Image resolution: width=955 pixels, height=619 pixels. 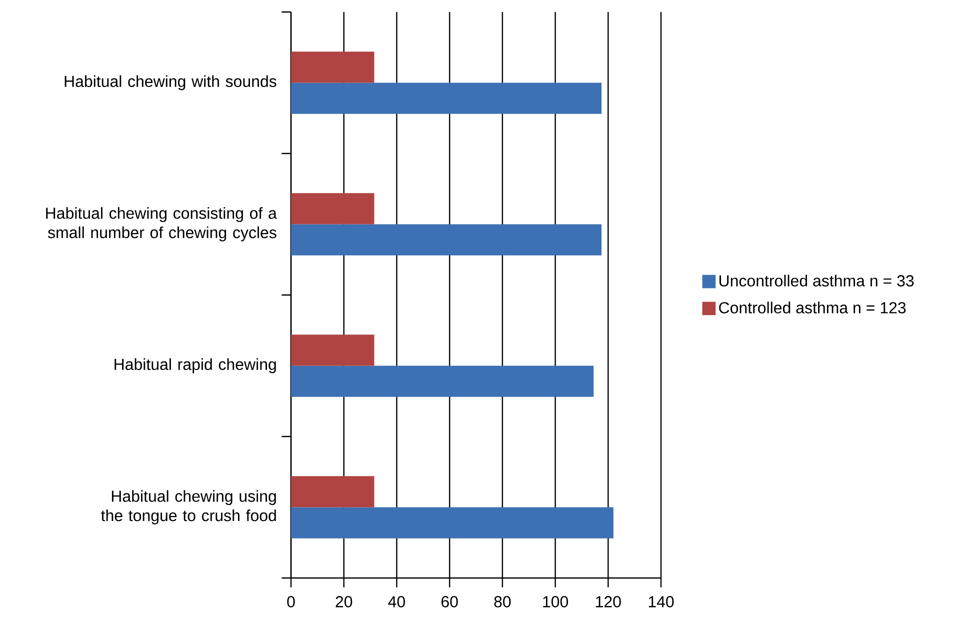 What do you see at coordinates (555, 602) in the screenshot?
I see `x-tick-label: 100` at bounding box center [555, 602].